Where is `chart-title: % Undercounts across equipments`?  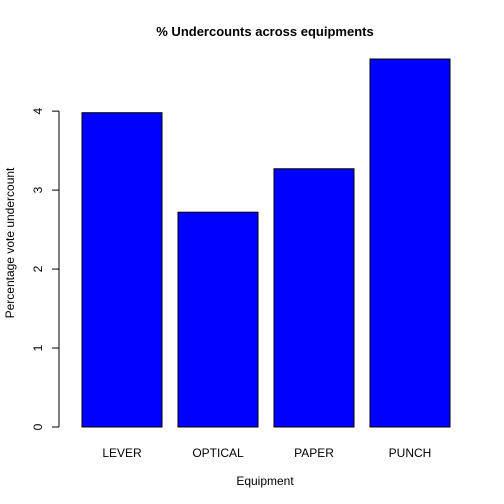
chart-title: % Undercounts across equipments is located at coordinates (264, 31).